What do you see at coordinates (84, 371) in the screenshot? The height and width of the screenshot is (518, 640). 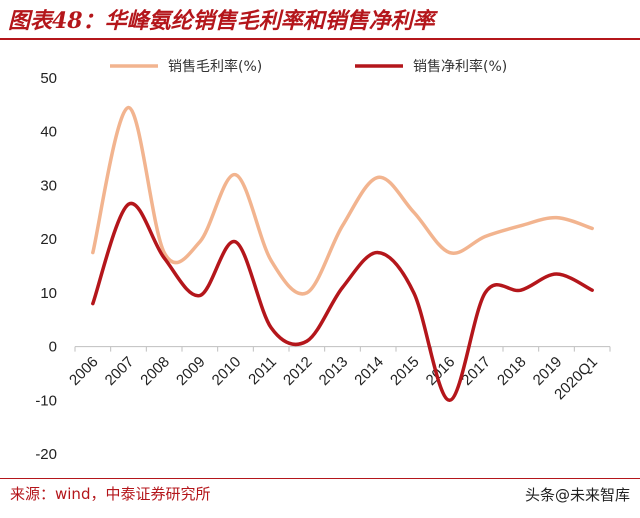 I see `x-tick-label: 2006` at bounding box center [84, 371].